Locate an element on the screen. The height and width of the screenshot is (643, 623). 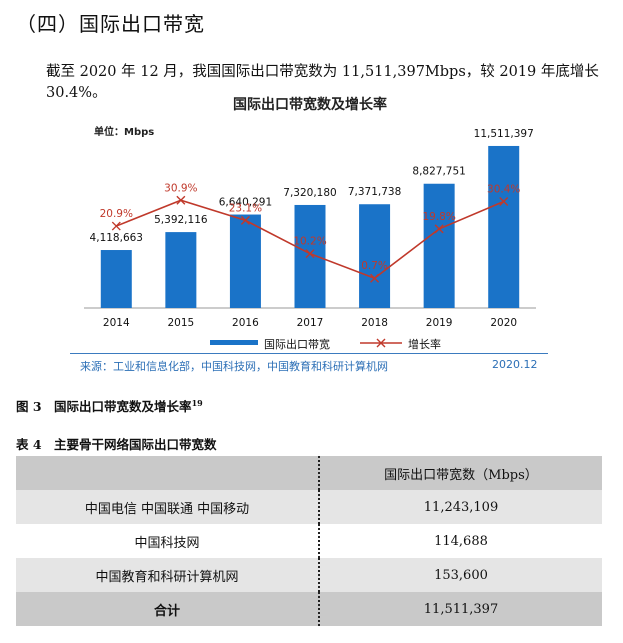
chart-title: 国际出口带宽数及增长率 is located at coordinates (310, 105).